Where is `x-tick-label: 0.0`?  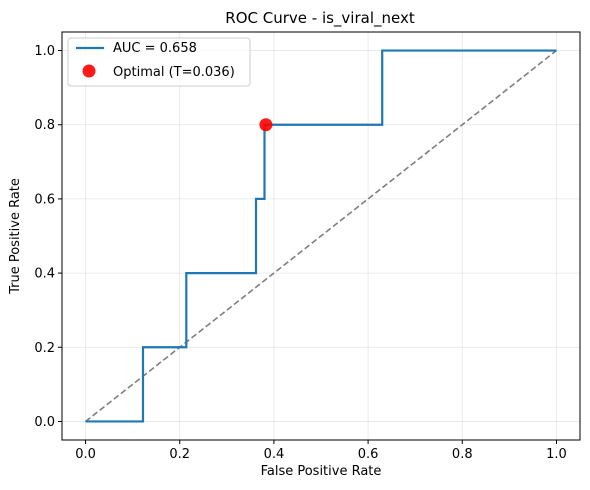
x-tick-label: 0.0 is located at coordinates (85, 454).